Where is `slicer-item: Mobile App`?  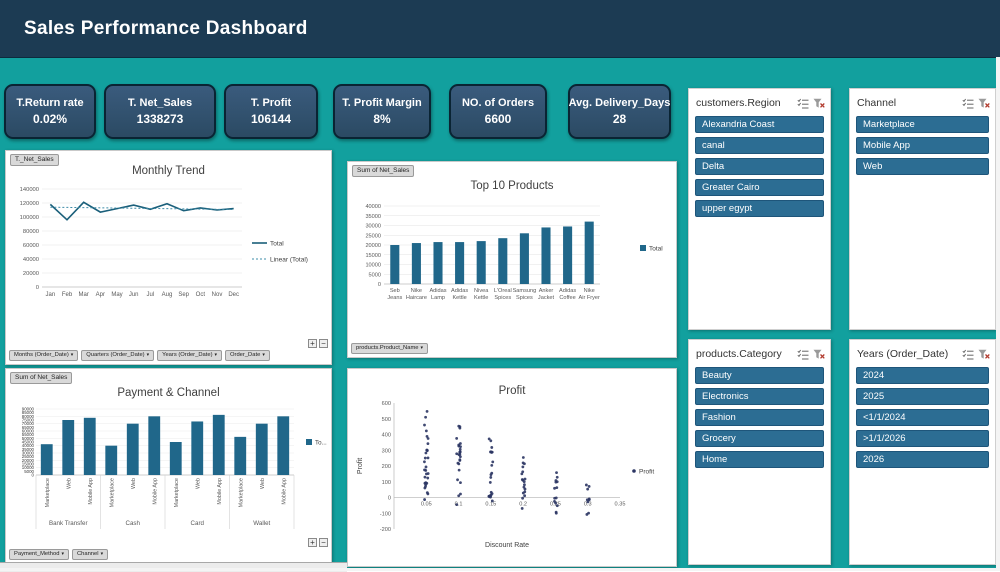
slicer-item: Mobile App is located at coordinates (922, 145).